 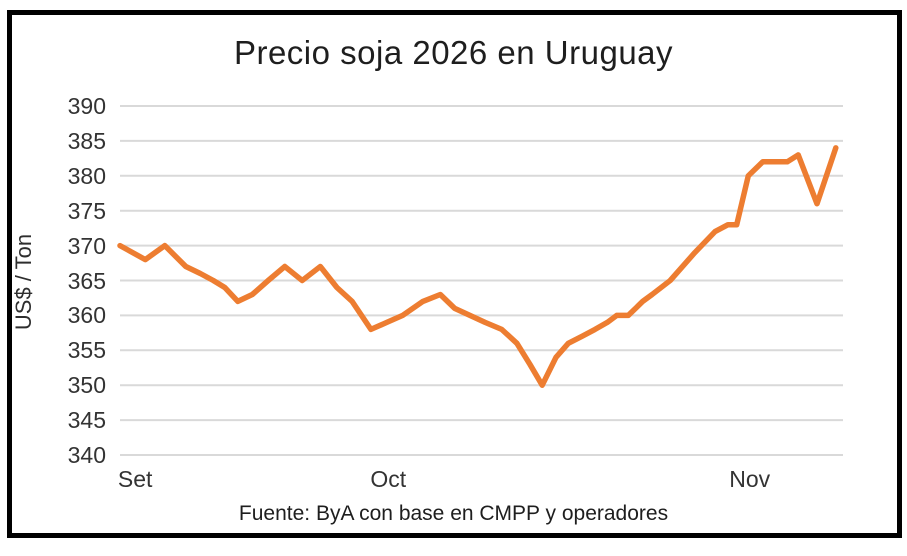 What do you see at coordinates (86, 106) in the screenshot?
I see `y-tick-label: 390` at bounding box center [86, 106].